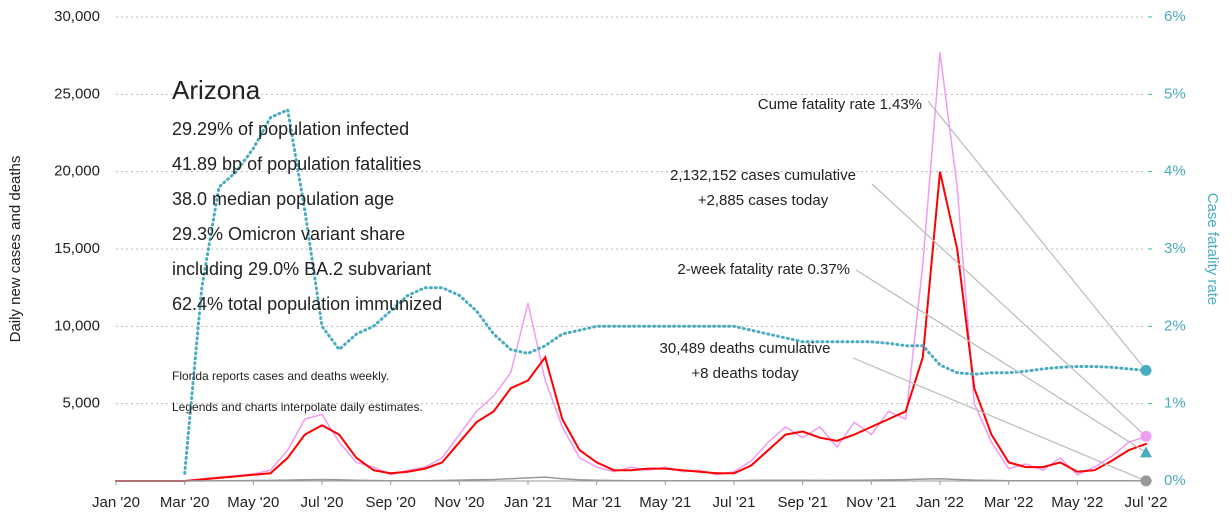 The image size is (1232, 520). I want to click on info-line: including 29.0% BA.2 subvariant, so click(301, 269).